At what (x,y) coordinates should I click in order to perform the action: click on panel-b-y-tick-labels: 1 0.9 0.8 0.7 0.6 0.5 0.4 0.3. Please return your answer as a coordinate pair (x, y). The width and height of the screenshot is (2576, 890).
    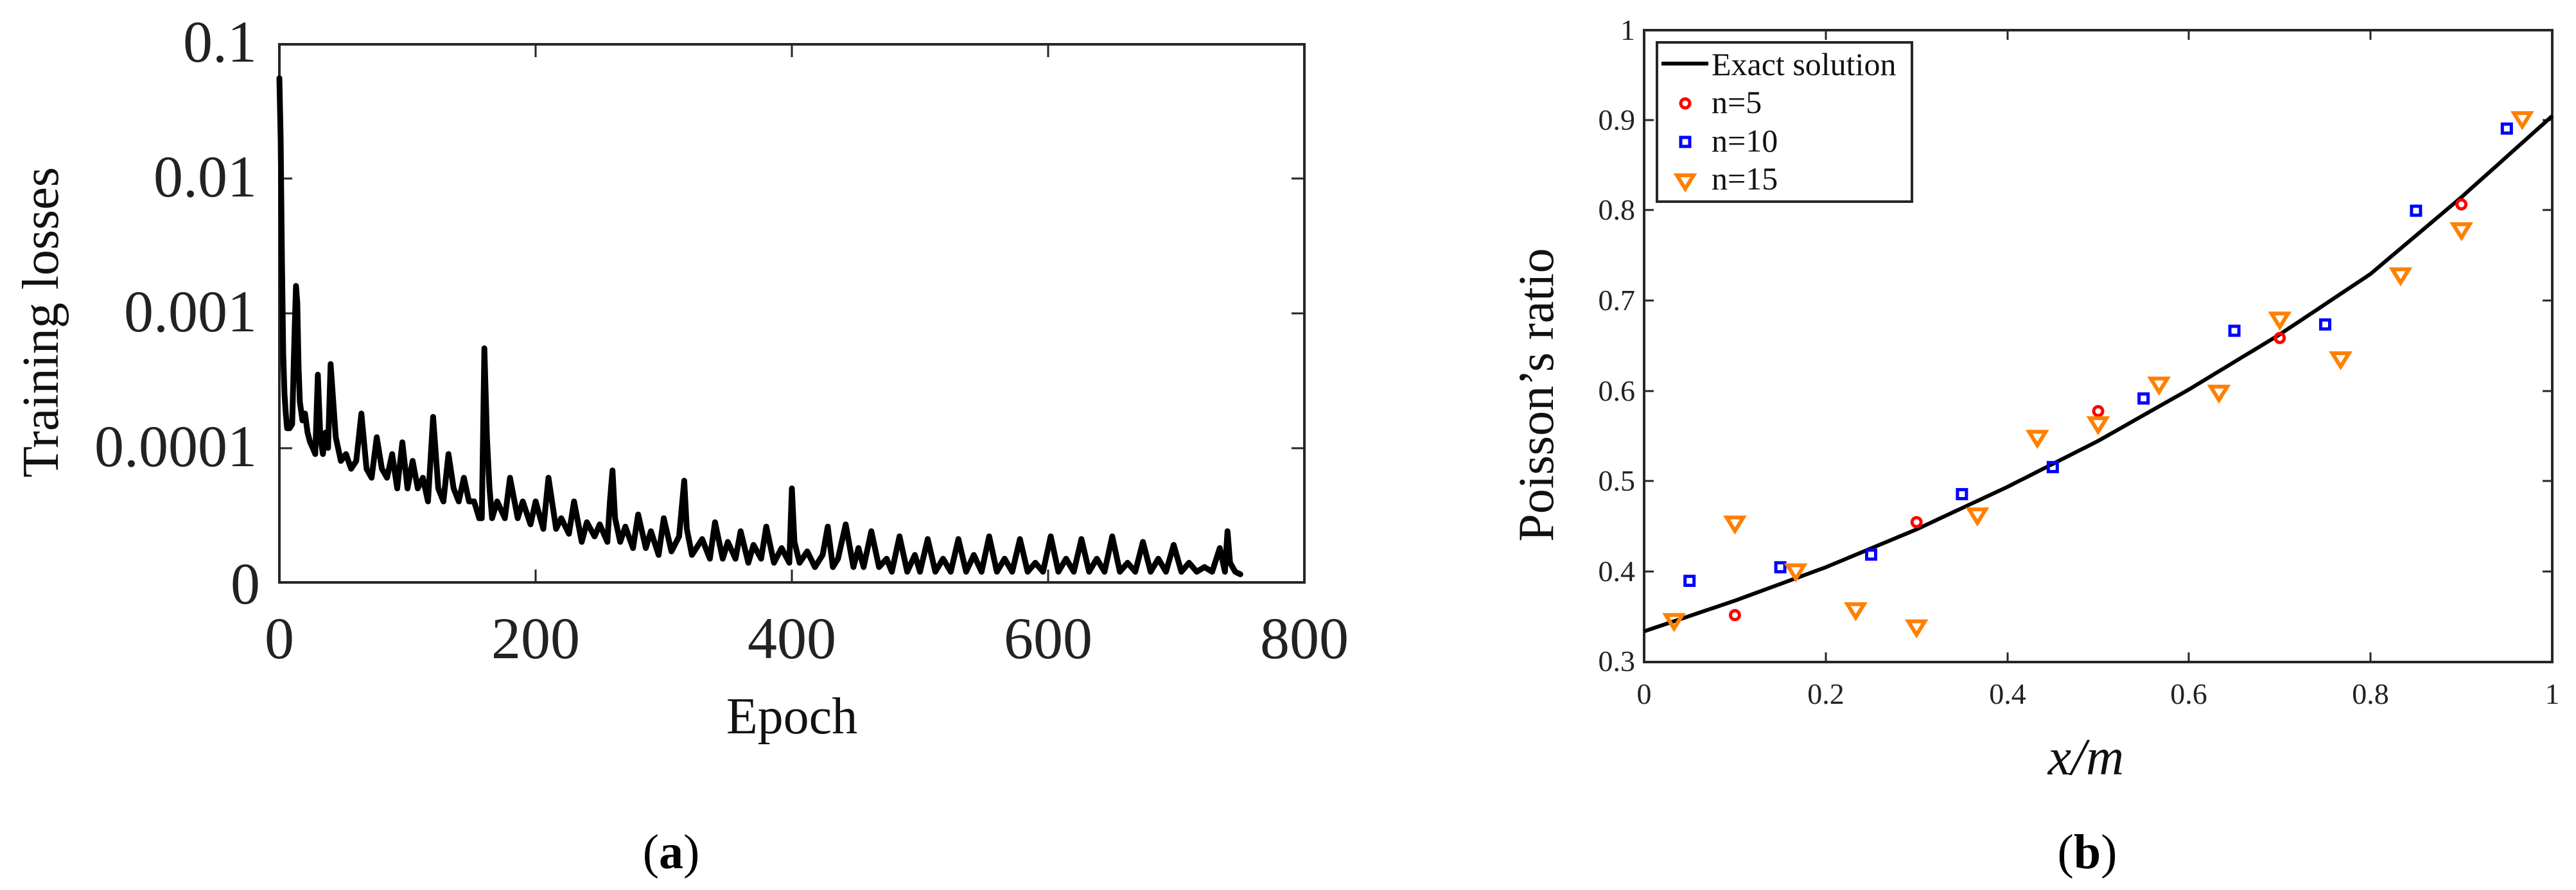
    Looking at the image, I should click on (1617, 345).